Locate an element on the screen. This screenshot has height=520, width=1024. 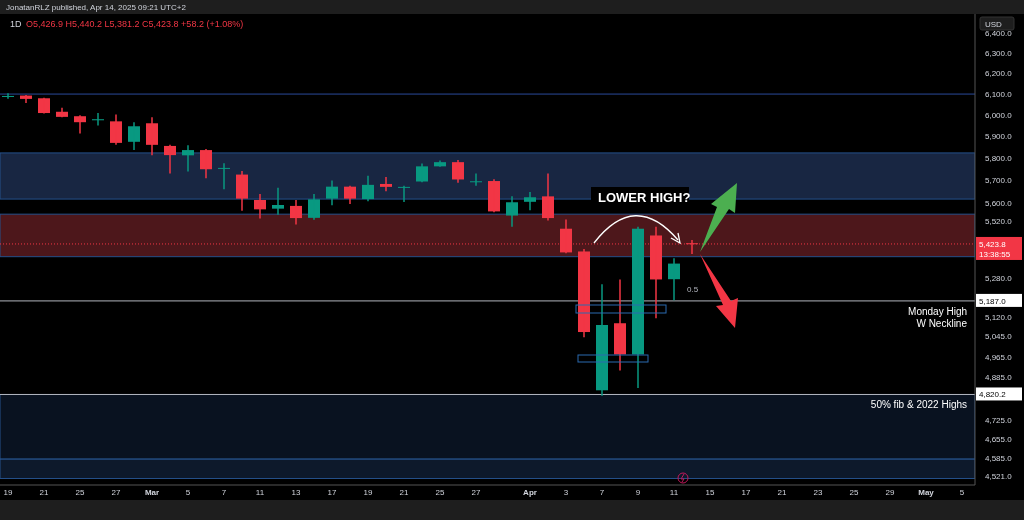
y-tick-label: 4,725.0 is located at coordinates (999, 420).